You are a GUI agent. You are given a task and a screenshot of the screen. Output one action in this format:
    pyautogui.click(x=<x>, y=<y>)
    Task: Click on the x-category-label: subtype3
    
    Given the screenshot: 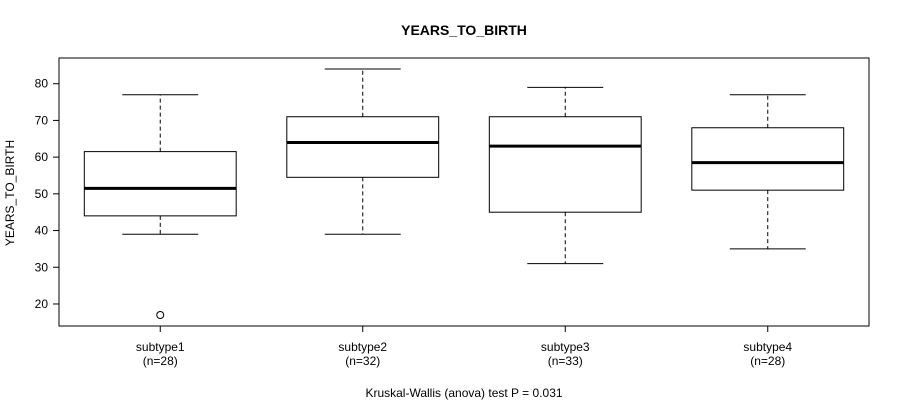 What is the action you would take?
    pyautogui.click(x=565, y=347)
    